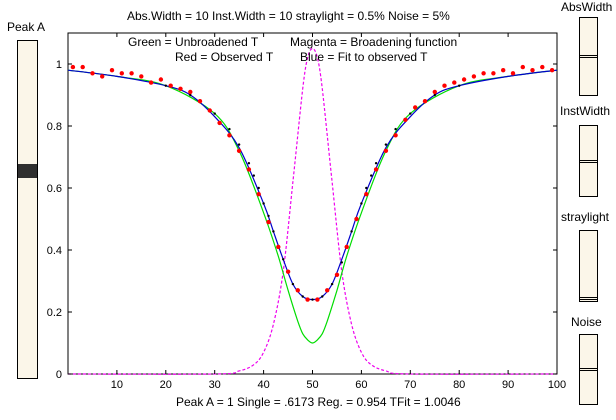 This screenshot has height=420, width=616. I want to click on x-tick-label: 50, so click(312, 385).